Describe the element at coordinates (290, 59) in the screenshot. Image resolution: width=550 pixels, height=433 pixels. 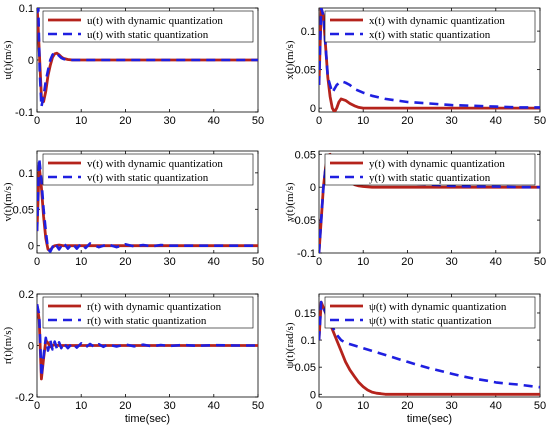
I see `y-axis-label: x(t)(m/s)` at that location.